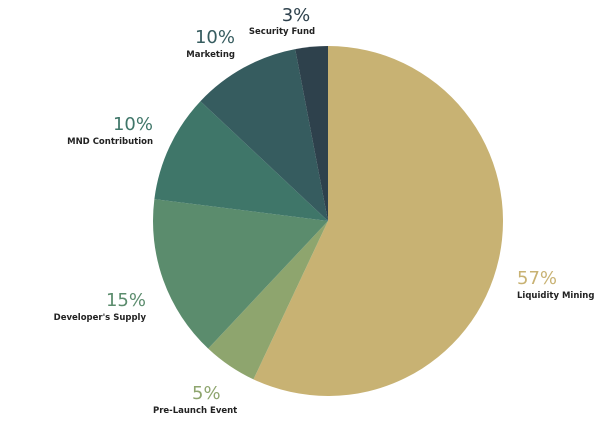 This screenshot has width=606, height=437. Describe the element at coordinates (100, 318) in the screenshot. I see `slice-label-developers-supply: Developer's Supply` at that location.